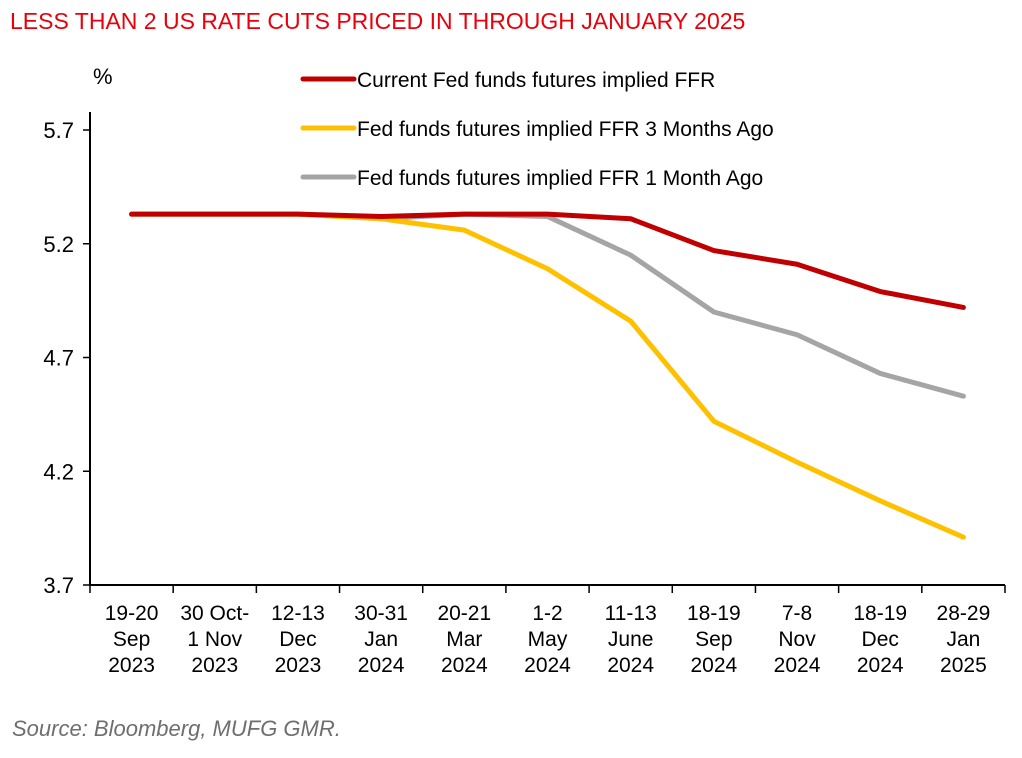 This screenshot has width=1022, height=758. Describe the element at coordinates (631, 613) in the screenshot. I see `x-tick-label: 11-13` at that location.